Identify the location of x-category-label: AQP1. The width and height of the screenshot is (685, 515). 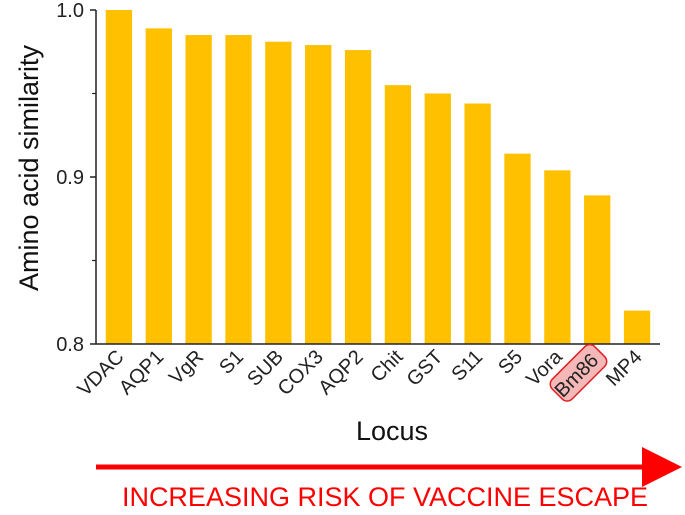
(141, 372).